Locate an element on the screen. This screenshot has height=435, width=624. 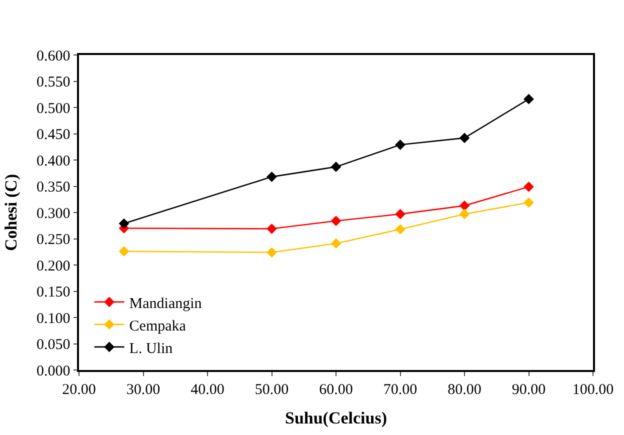
x-tick-label: 20.00 is located at coordinates (79, 390).